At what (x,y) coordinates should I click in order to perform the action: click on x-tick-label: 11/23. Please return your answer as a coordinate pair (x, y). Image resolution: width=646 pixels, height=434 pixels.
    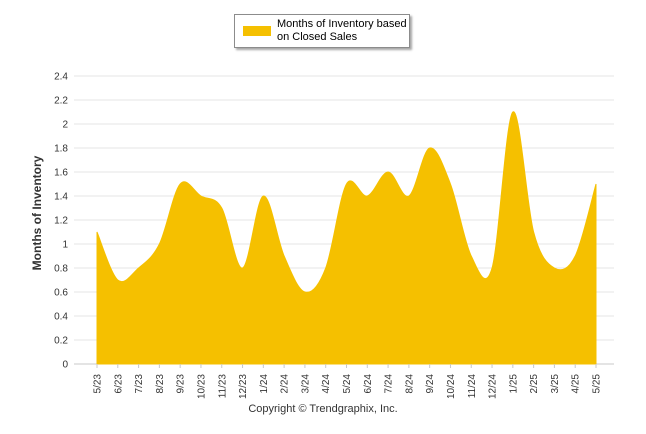
    Looking at the image, I should click on (222, 386).